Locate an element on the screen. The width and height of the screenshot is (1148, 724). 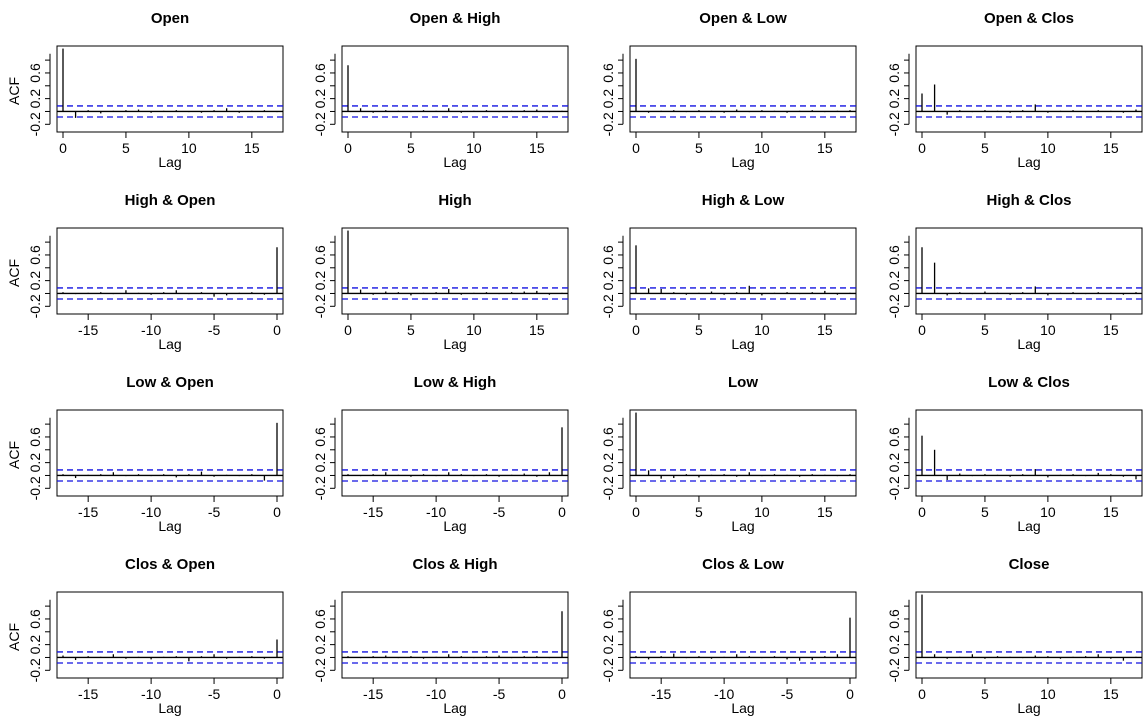
panel-title: Clos & Open is located at coordinates (170, 564).